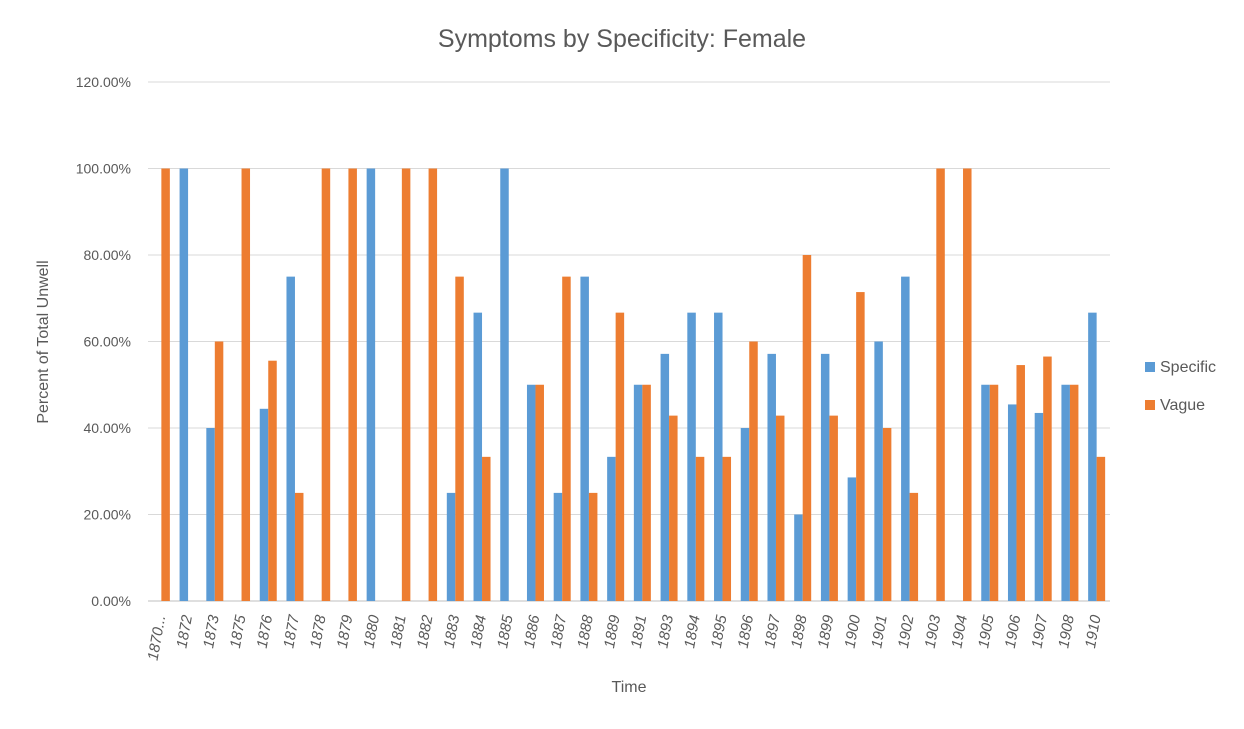 This screenshot has height=729, width=1244. I want to click on x-tick-label: 1907, so click(1040, 631).